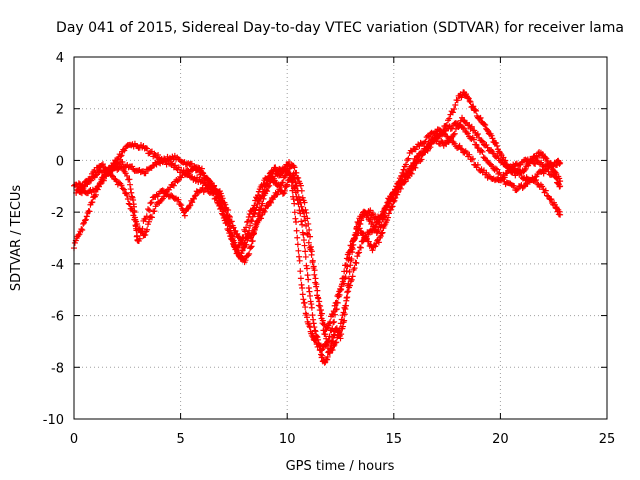 This screenshot has height=480, width=640. Describe the element at coordinates (57, 317) in the screenshot. I see `y-tick-label: -6` at that location.